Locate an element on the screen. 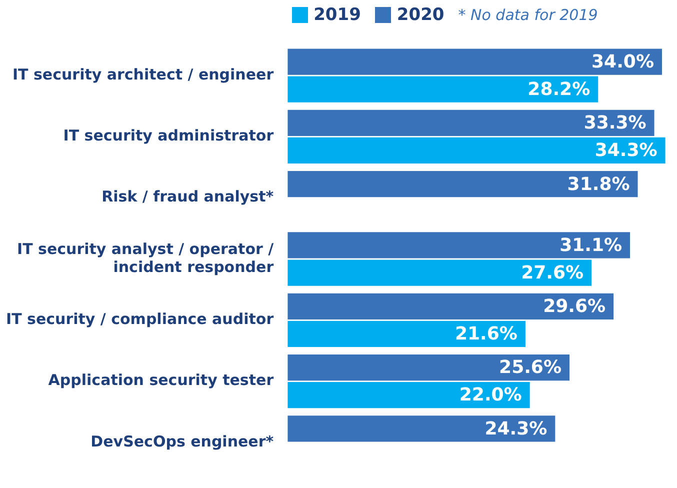  data-label: 31.1% is located at coordinates (591, 245).